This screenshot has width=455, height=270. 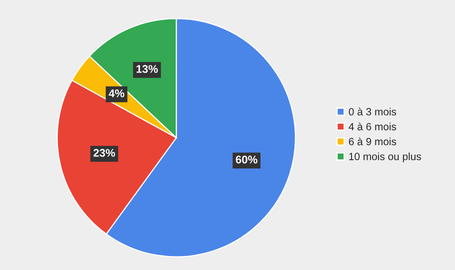 I want to click on legend-label: 4 à 6 mois, so click(x=372, y=126).